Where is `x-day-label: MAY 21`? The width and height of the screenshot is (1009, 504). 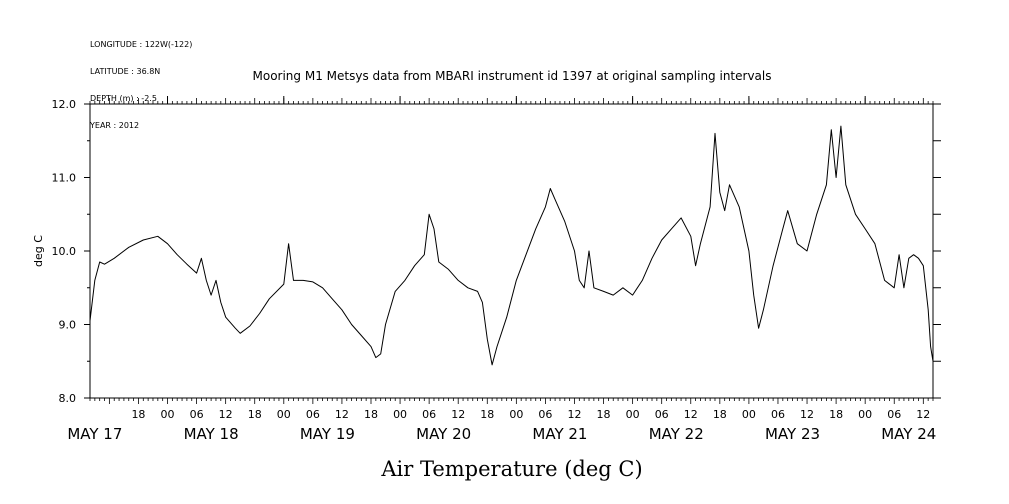 x-day-label: MAY 21 is located at coordinates (559, 434).